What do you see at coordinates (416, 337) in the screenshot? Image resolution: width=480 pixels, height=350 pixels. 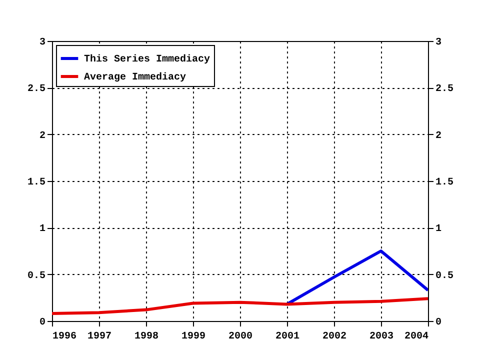 I see `x-tick-label: 2004` at bounding box center [416, 337].